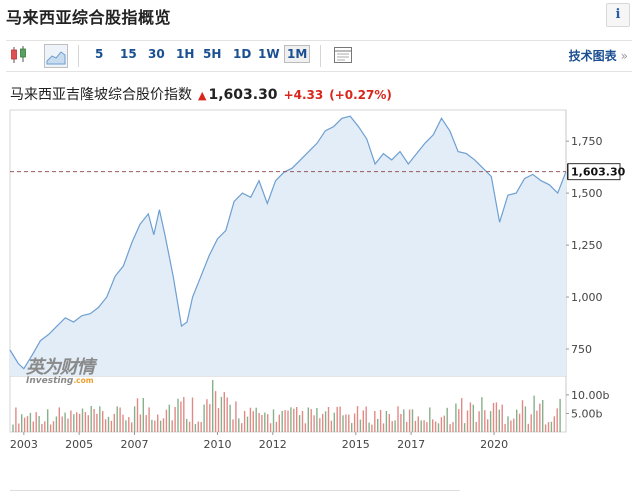  I want to click on quote-line: 马来西亚吉隆坡综合股价指数 ▲ 1,603.30 +4.33 (+0.27%), so click(201, 94).